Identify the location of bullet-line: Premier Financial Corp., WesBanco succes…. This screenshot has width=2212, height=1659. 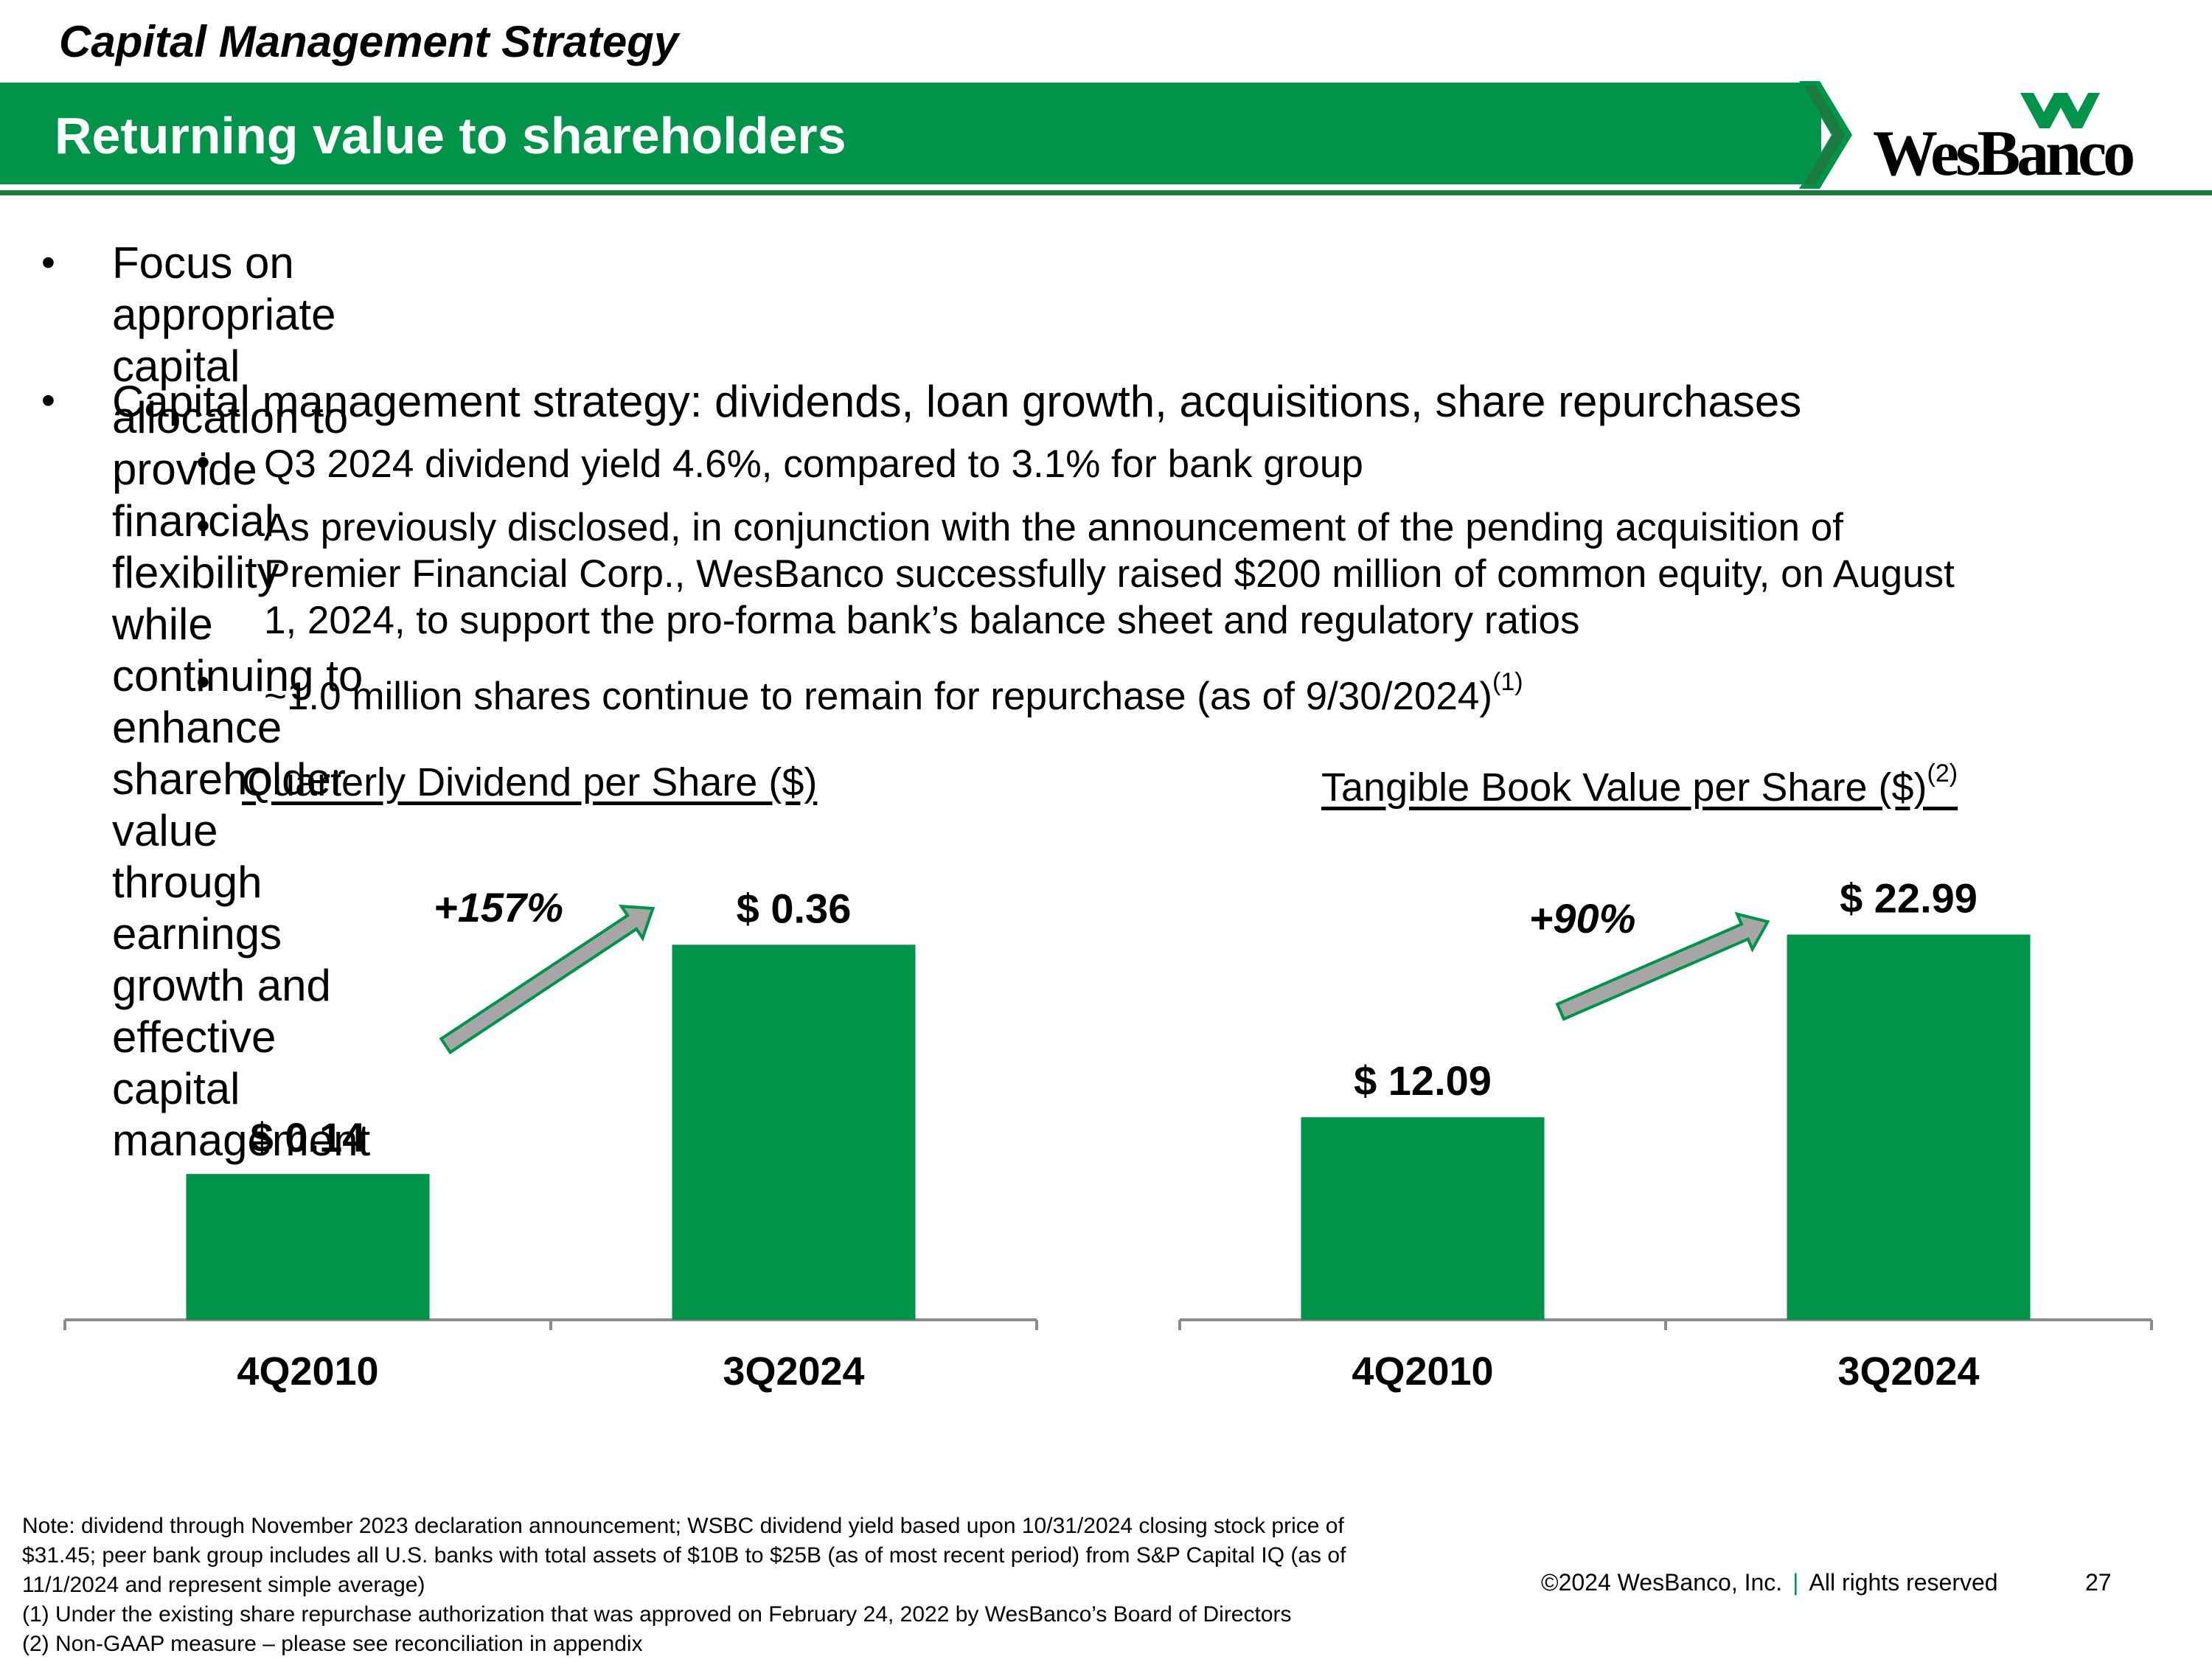
(1109, 574).